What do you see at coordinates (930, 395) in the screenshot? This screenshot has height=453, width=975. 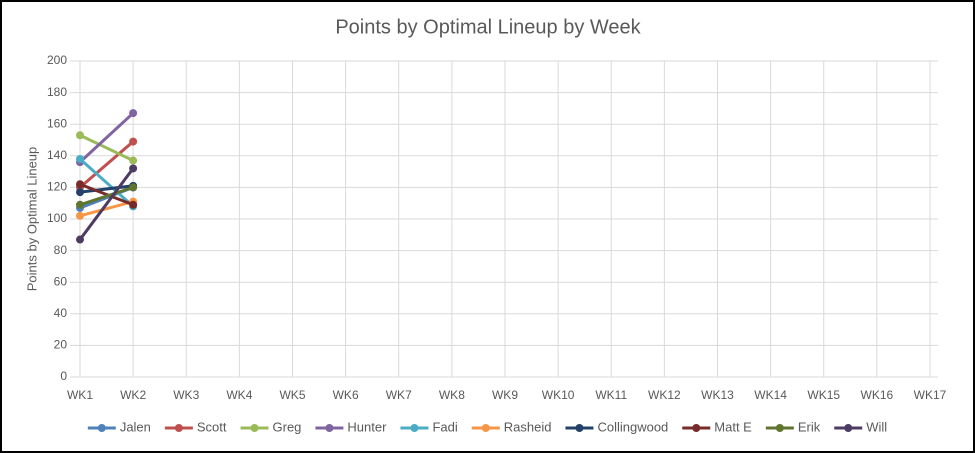 I see `x-tick-label: WK17` at bounding box center [930, 395].